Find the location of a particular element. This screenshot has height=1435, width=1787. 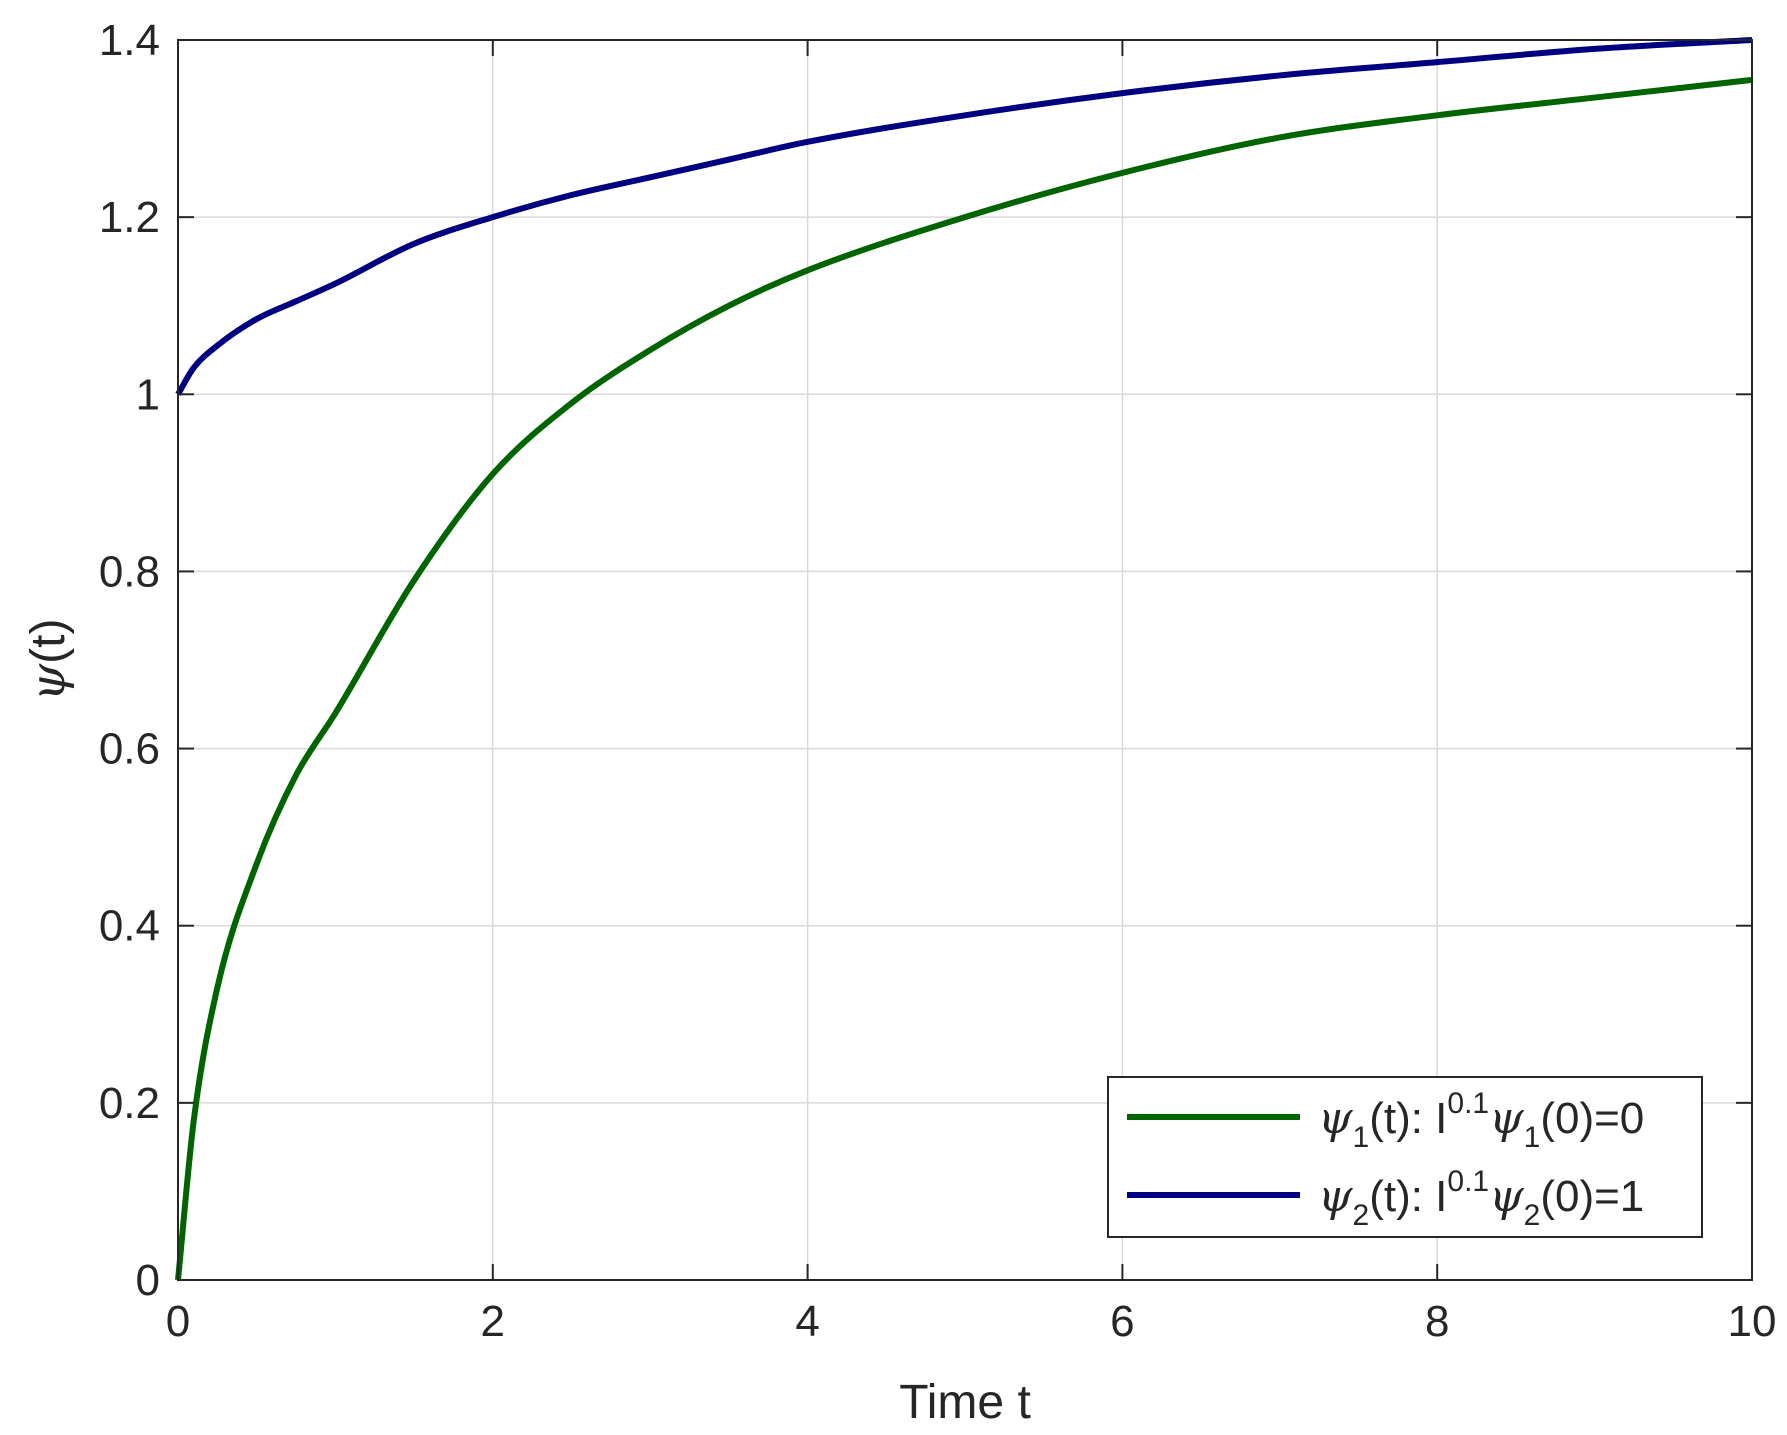

x-tick-label: 4 is located at coordinates (807, 1321).